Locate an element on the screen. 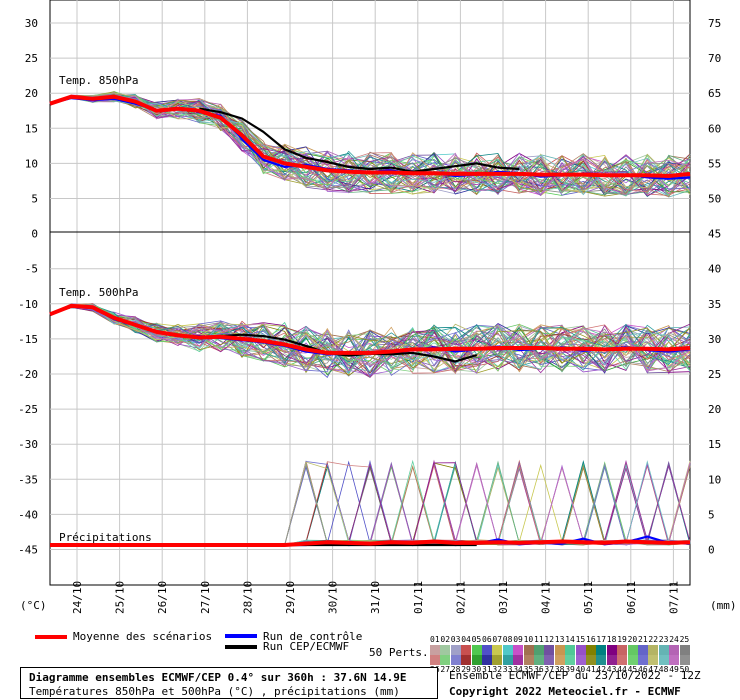 Image resolution: width=740 pixels, height=700 pixels. left-tick-label: -20 is located at coordinates (28, 374).